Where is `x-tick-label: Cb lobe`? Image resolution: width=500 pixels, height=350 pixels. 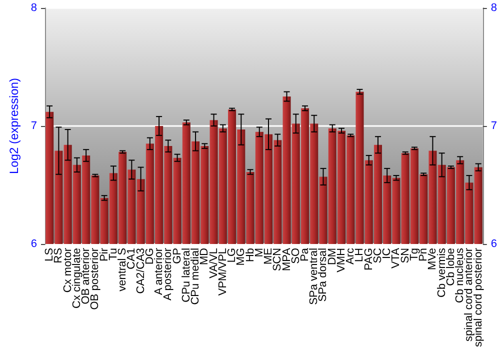
x-tick-label: Cb lobe is located at coordinates (450, 267).